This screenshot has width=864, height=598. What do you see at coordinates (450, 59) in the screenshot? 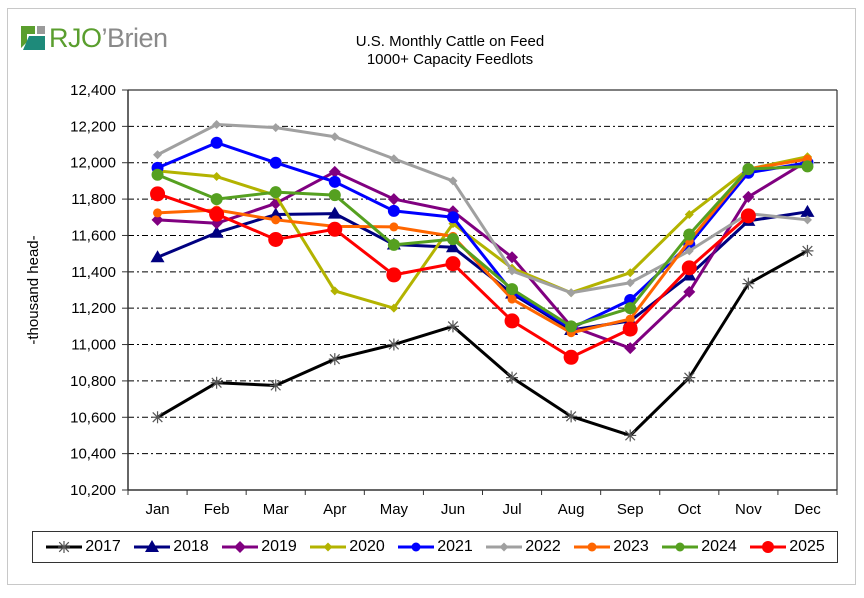
I see `chart-subtitle: 1000+ Capacity Feedlots` at bounding box center [450, 59].